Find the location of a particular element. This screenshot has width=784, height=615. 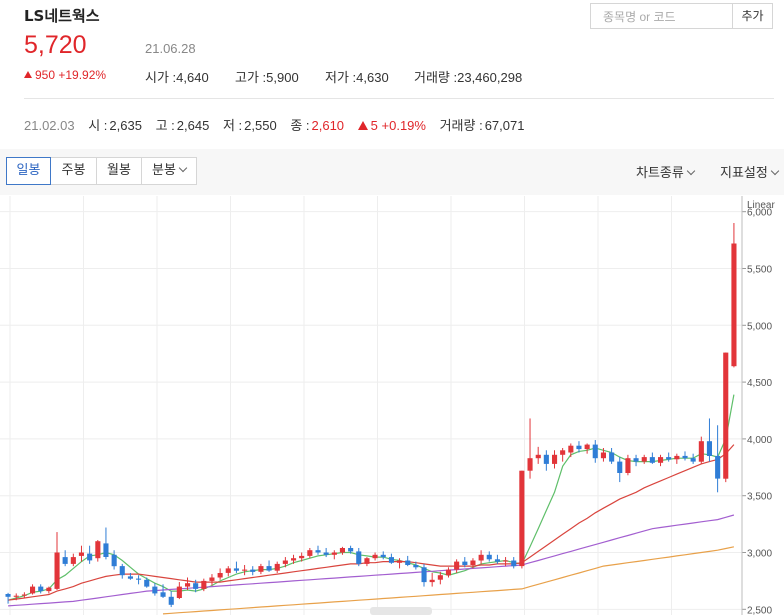

ma-line-ma120 is located at coordinates (448, 580).